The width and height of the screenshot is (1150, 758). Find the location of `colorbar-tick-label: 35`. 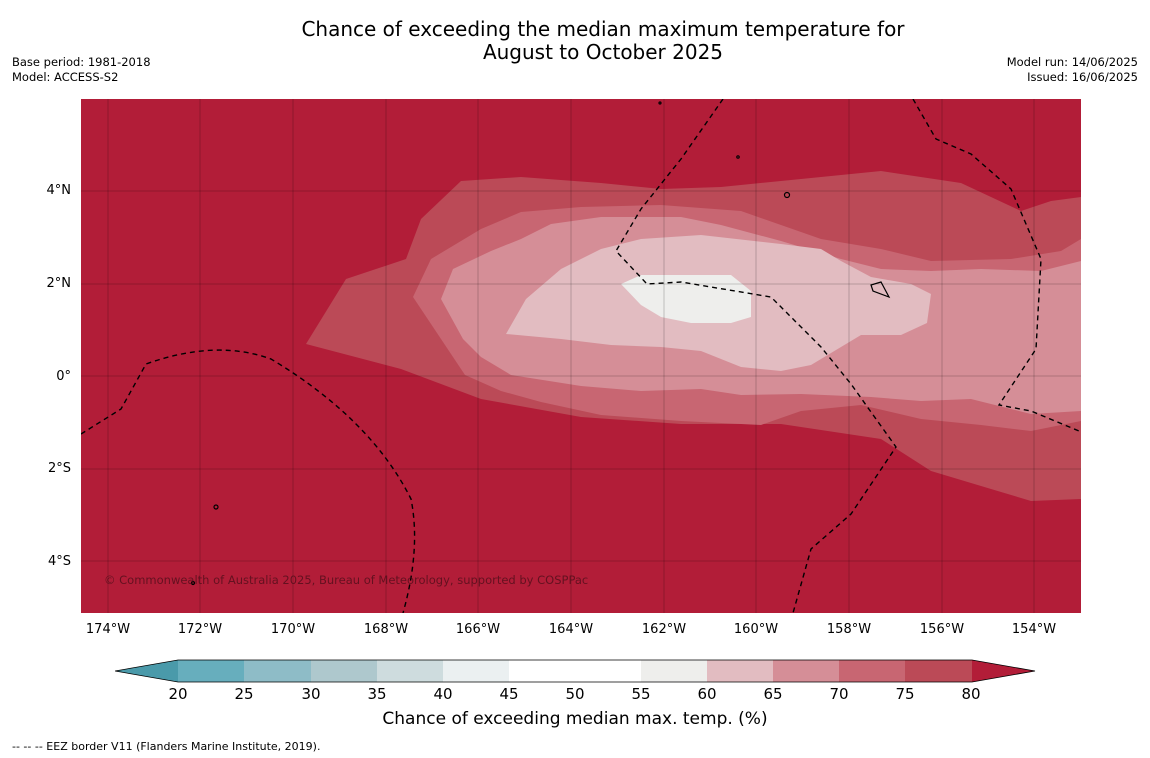

colorbar-tick-label: 35 is located at coordinates (377, 694).